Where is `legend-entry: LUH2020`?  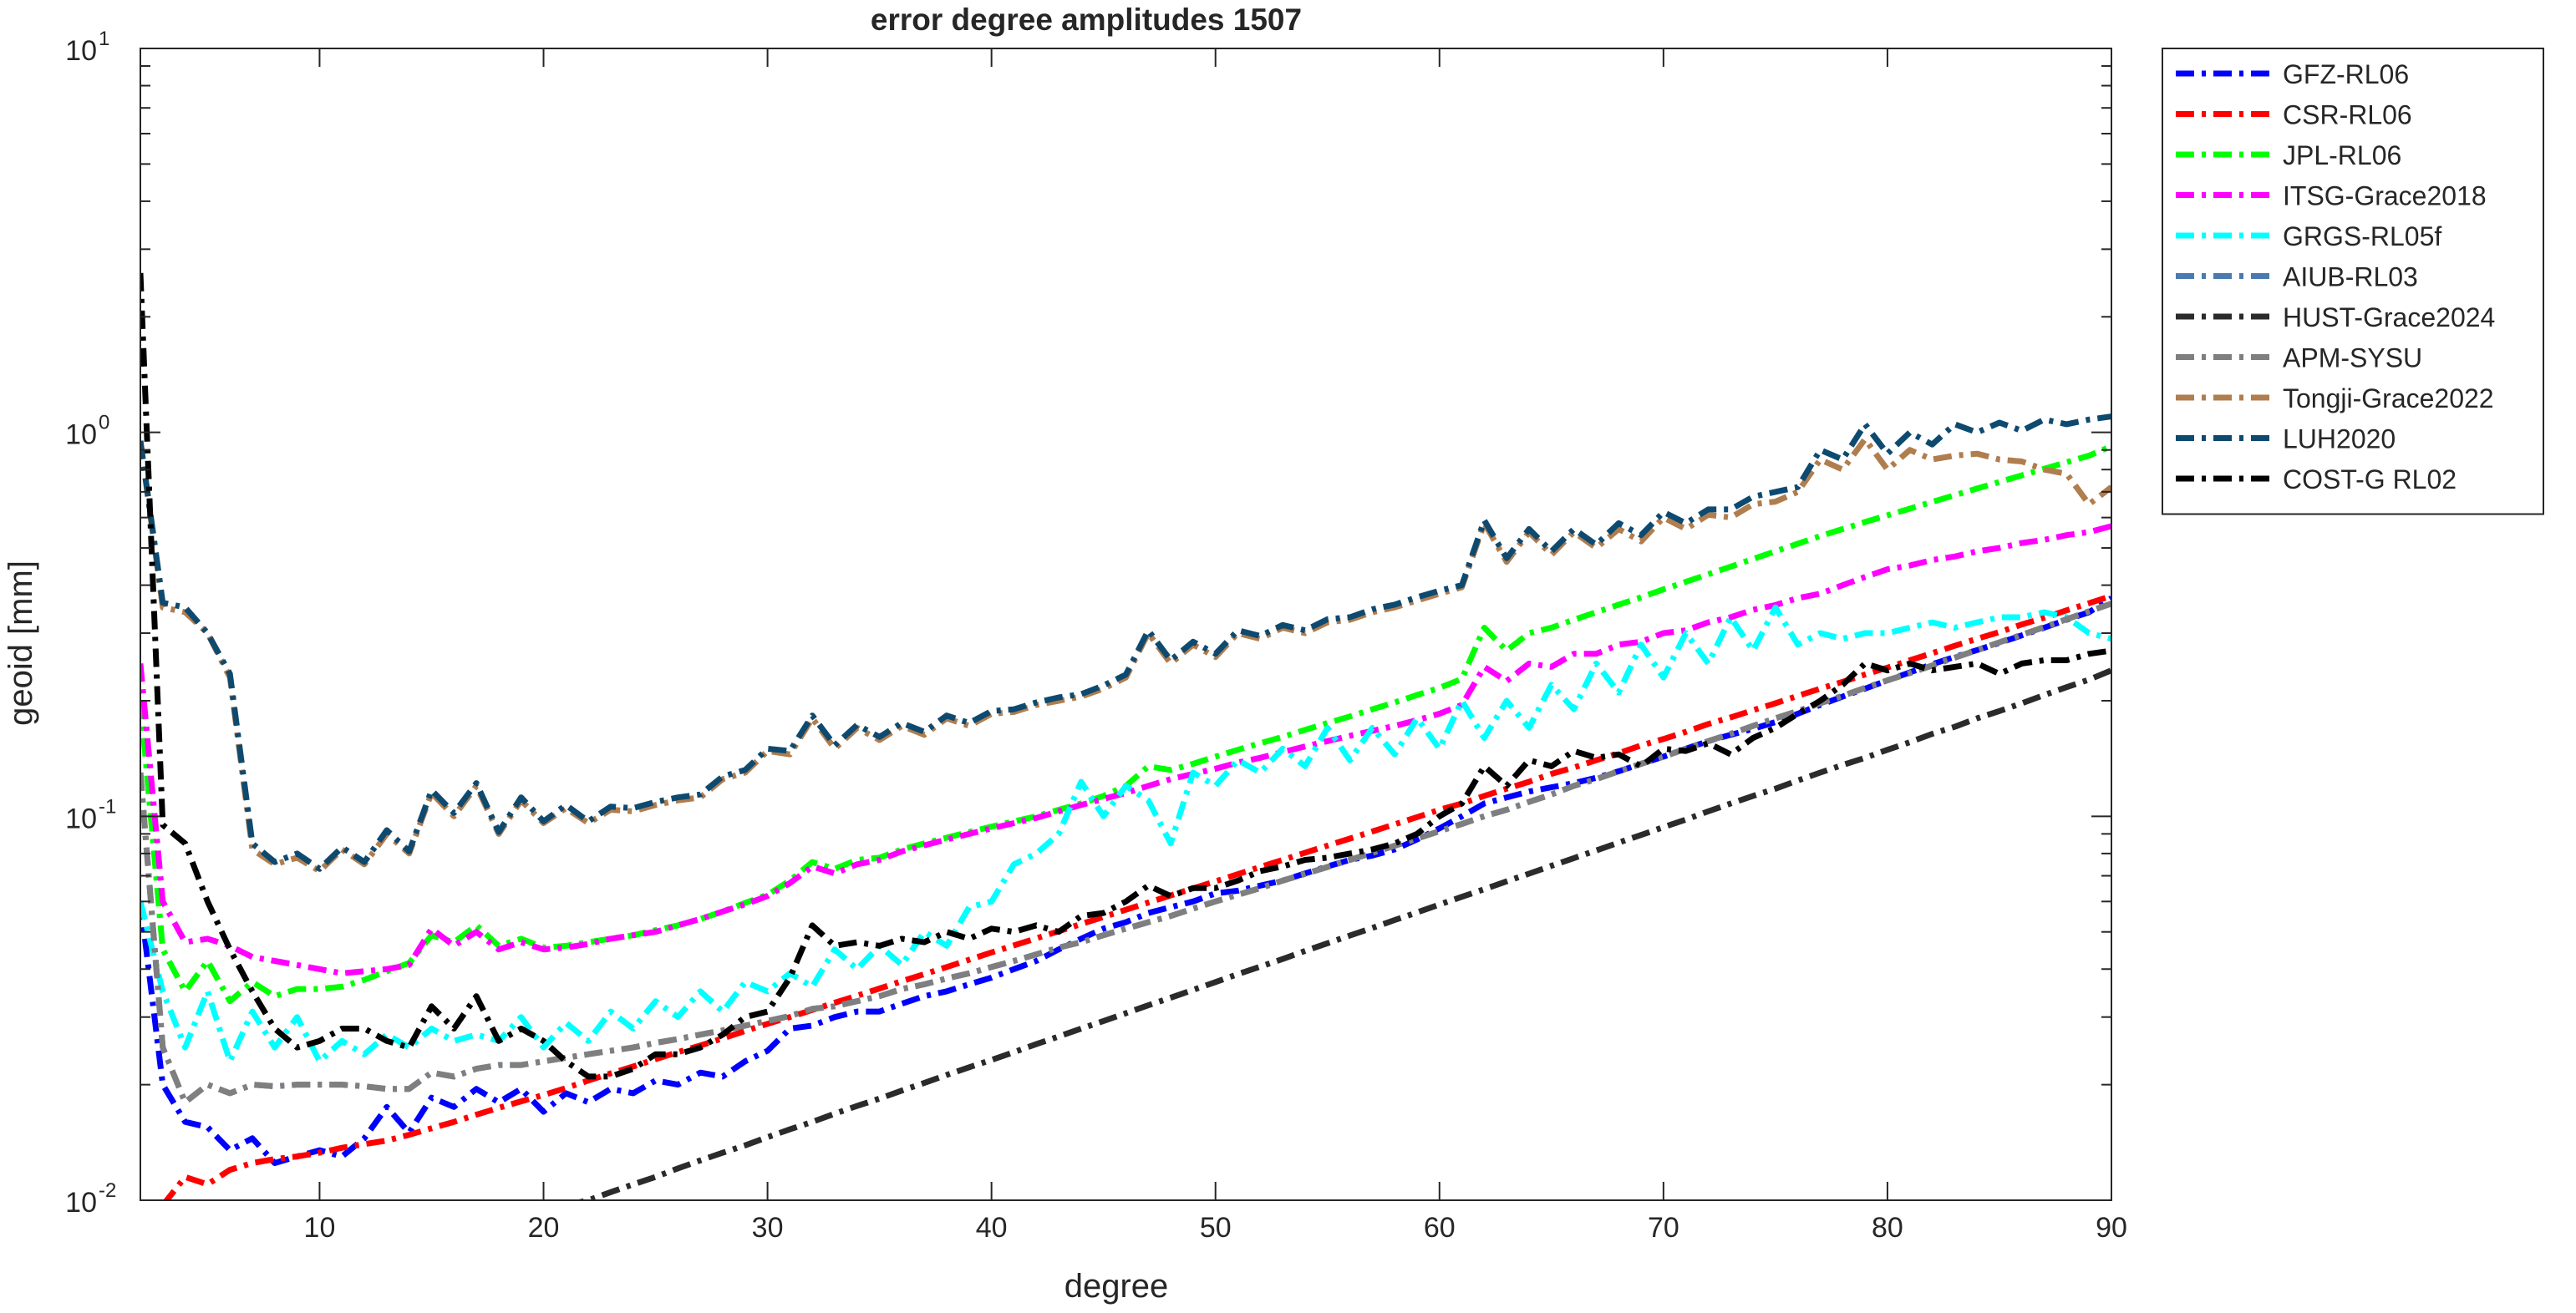
legend-entry: LUH2020 is located at coordinates (2286, 439).